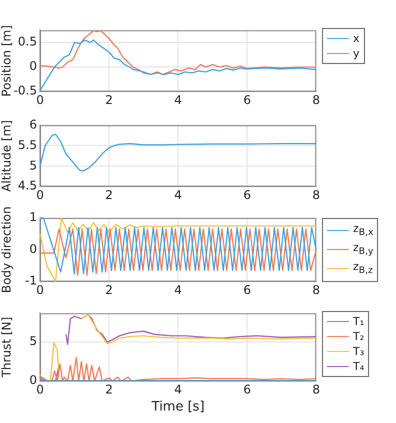 The height and width of the screenshot is (423, 396). What do you see at coordinates (33, 217) in the screenshot?
I see `y-tick-label: 1` at bounding box center [33, 217].